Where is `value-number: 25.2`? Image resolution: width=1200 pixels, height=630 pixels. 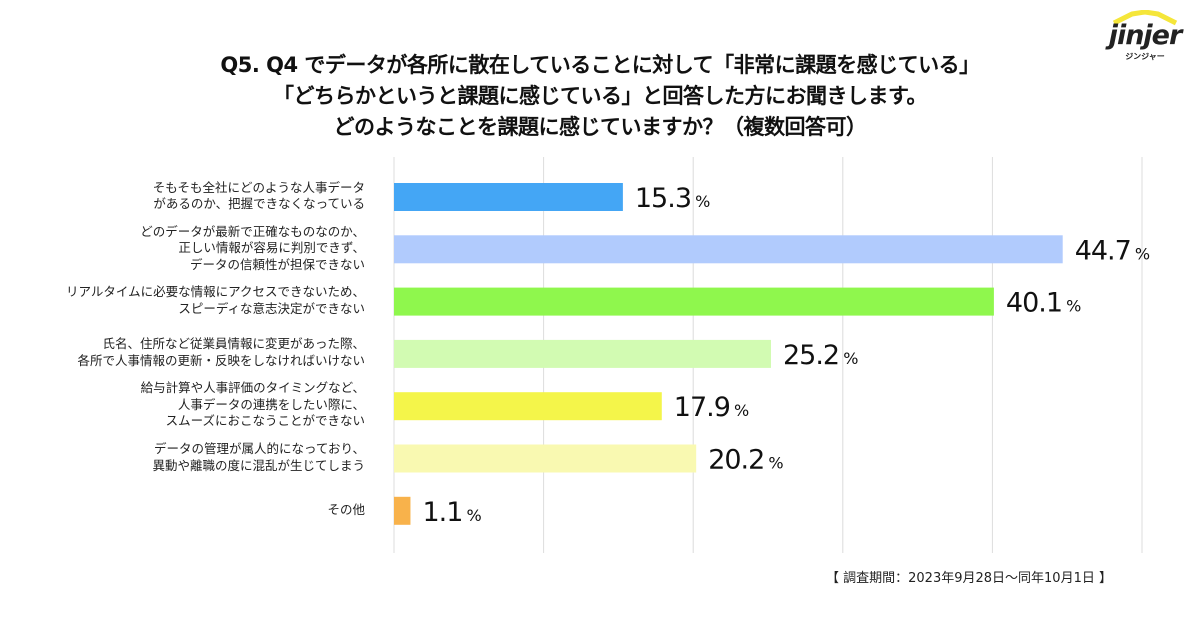
value-number: 25.2 is located at coordinates (811, 355).